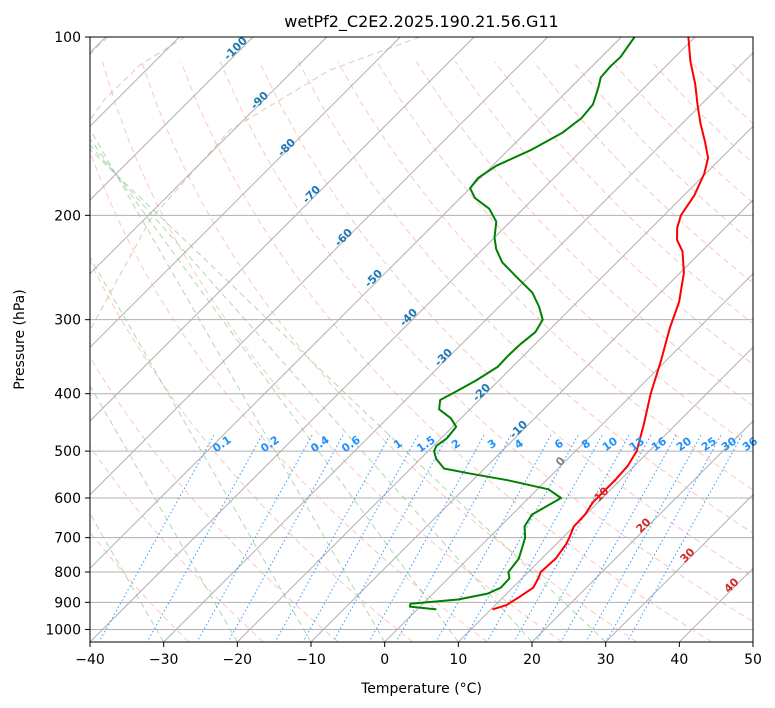 Image resolution: width=775 pixels, height=708 pixels. I want to click on x-tick-label--40: −40, so click(90, 660).